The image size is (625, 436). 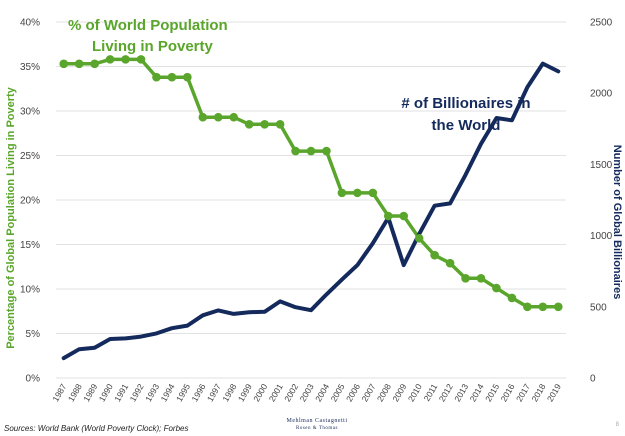 What do you see at coordinates (30, 156) in the screenshot?
I see `left-tick-label: 25%` at bounding box center [30, 156].